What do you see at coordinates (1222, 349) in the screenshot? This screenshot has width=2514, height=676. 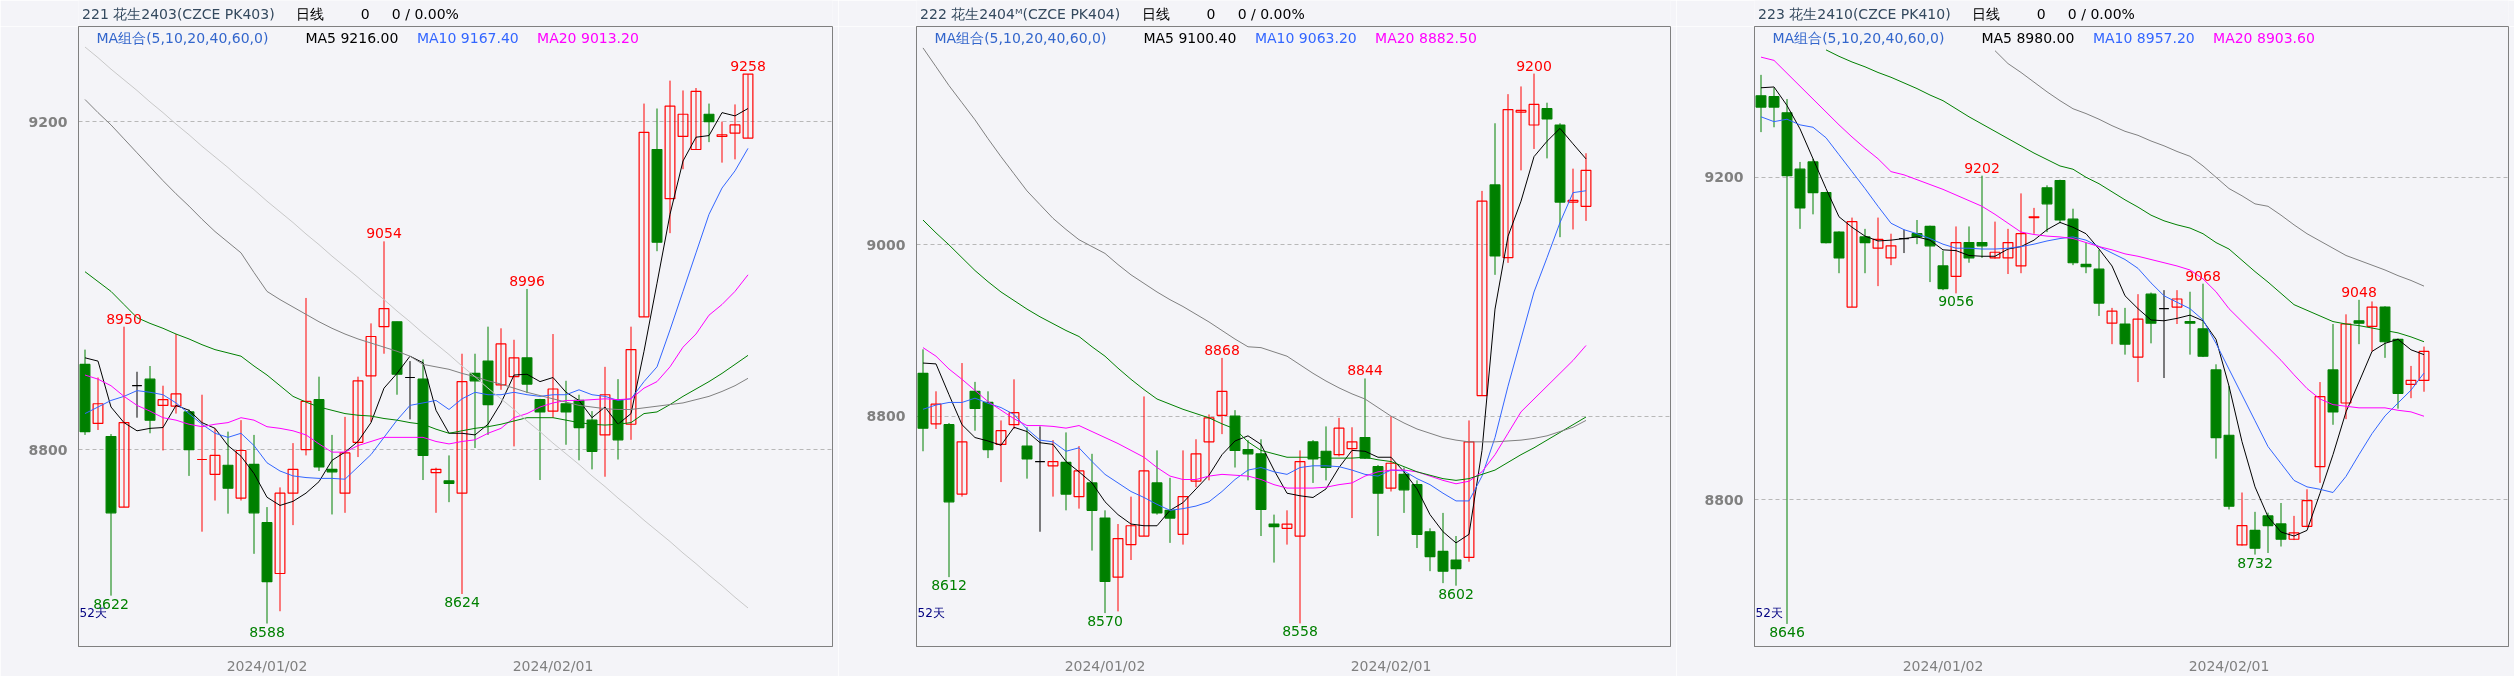 I see `annotation: 8868` at bounding box center [1222, 349].